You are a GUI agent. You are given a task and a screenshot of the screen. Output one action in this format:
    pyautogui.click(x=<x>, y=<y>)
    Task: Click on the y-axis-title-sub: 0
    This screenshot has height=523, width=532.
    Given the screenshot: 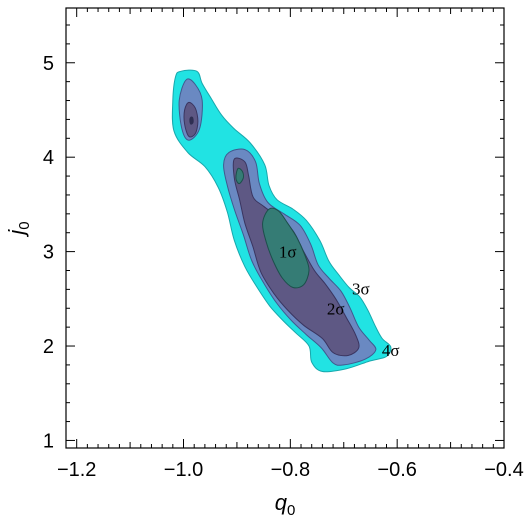 What is the action you would take?
    pyautogui.click(x=24, y=225)
    